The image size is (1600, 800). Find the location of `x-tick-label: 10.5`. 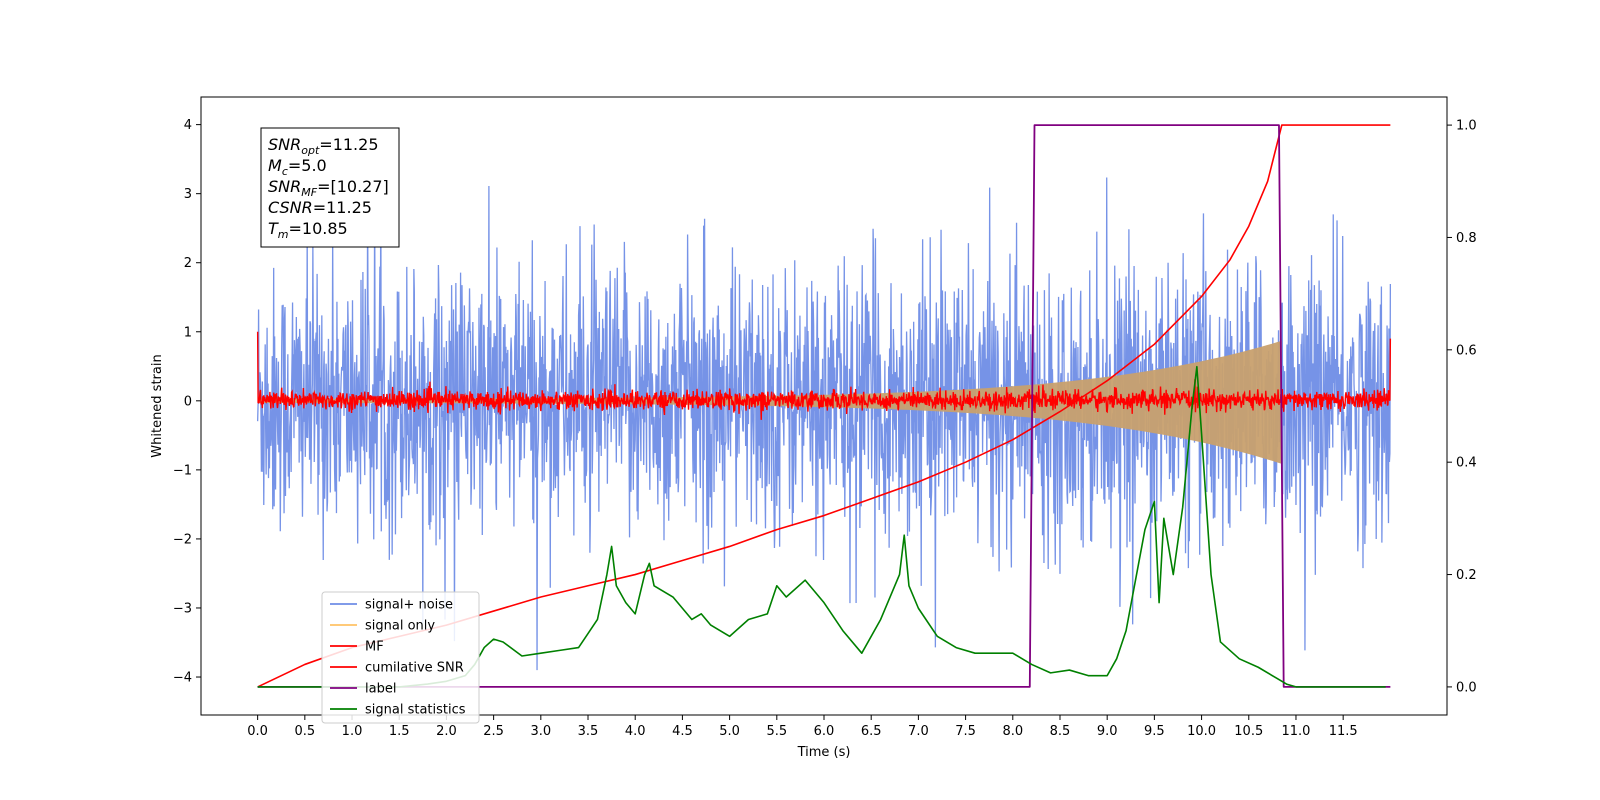

x-tick-label: 10.5 is located at coordinates (1248, 731).